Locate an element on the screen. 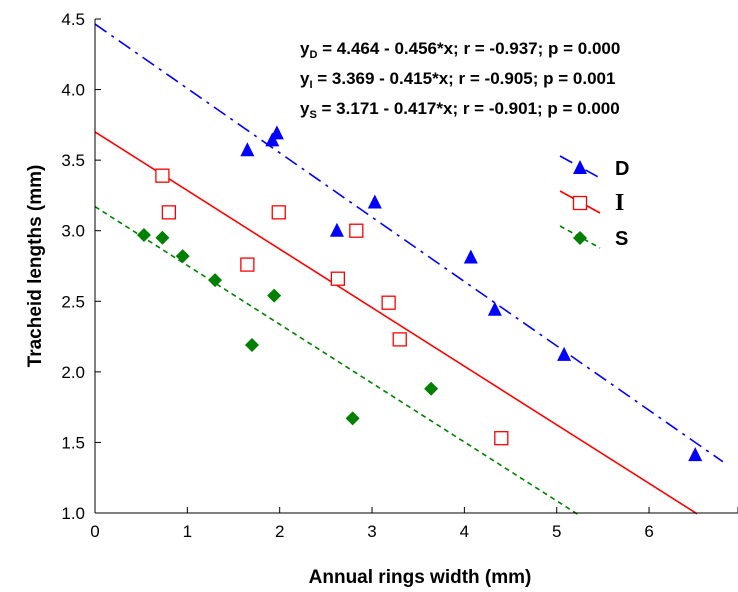 The height and width of the screenshot is (592, 738). legend-label-d: D is located at coordinates (622, 169).